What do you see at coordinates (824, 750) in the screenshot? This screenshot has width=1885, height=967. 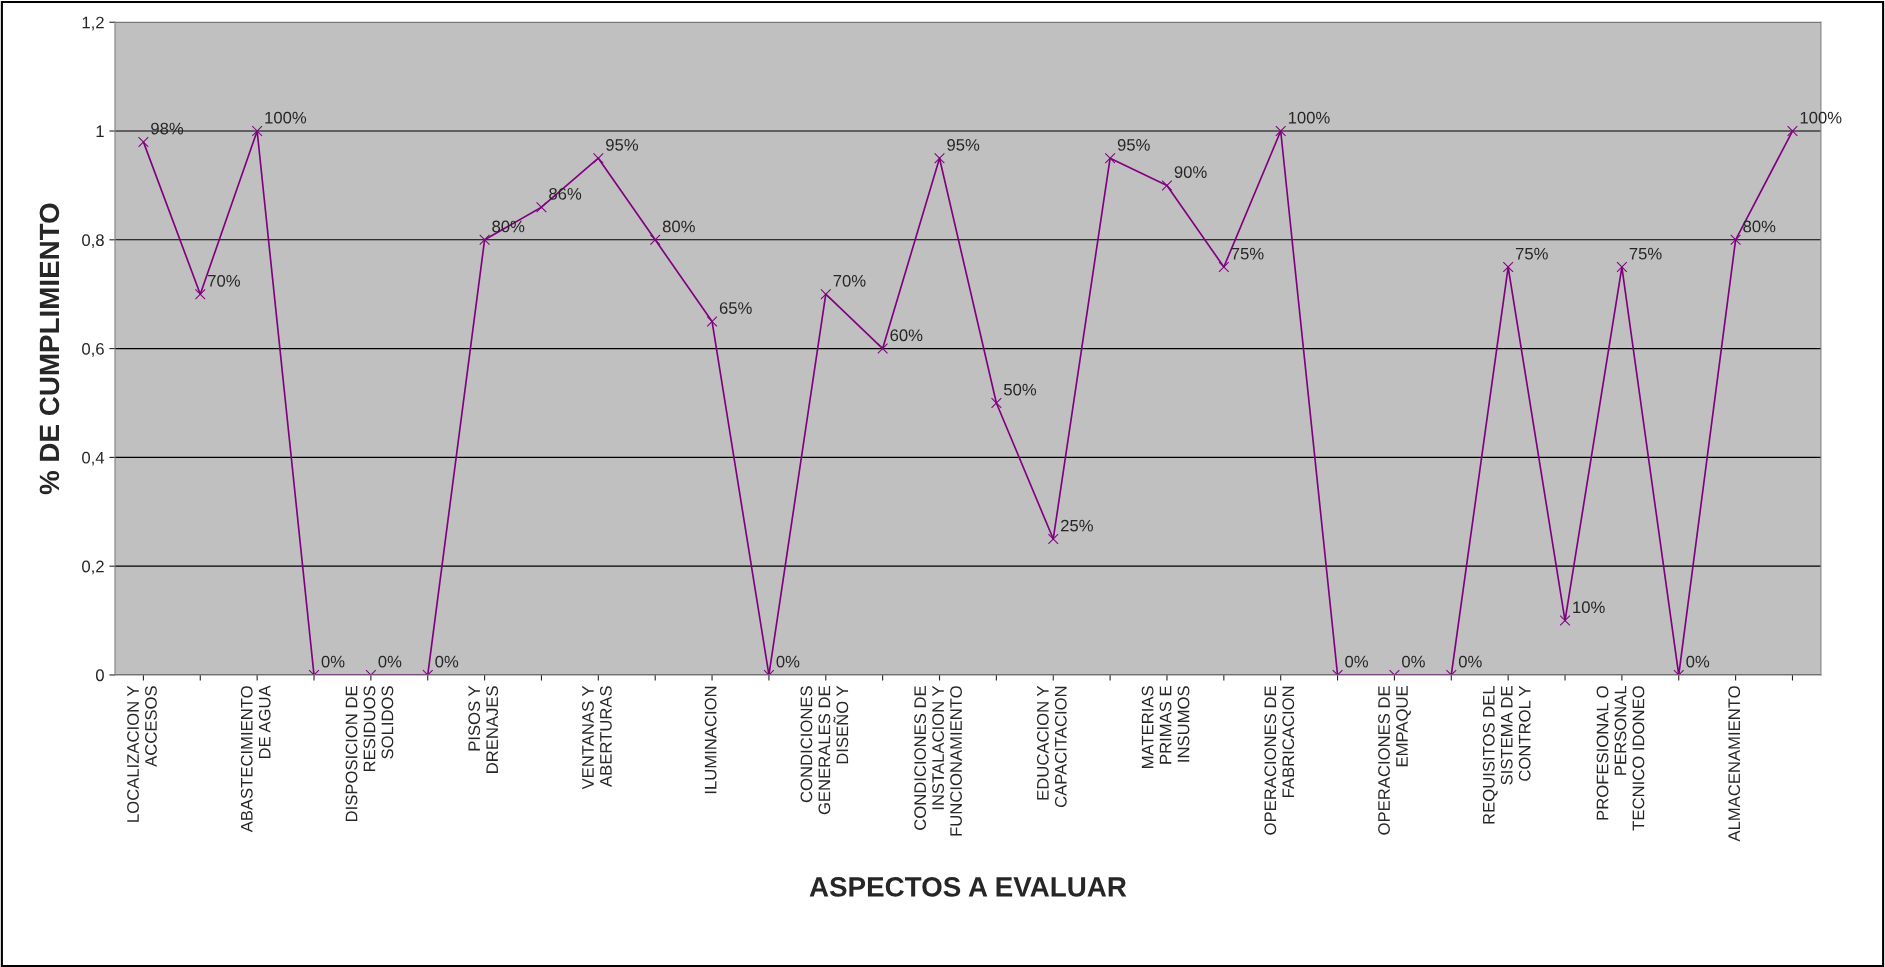 I see `x-tick-label: CONDICIONES GENERALES DE DISEÑO Y` at bounding box center [824, 750].